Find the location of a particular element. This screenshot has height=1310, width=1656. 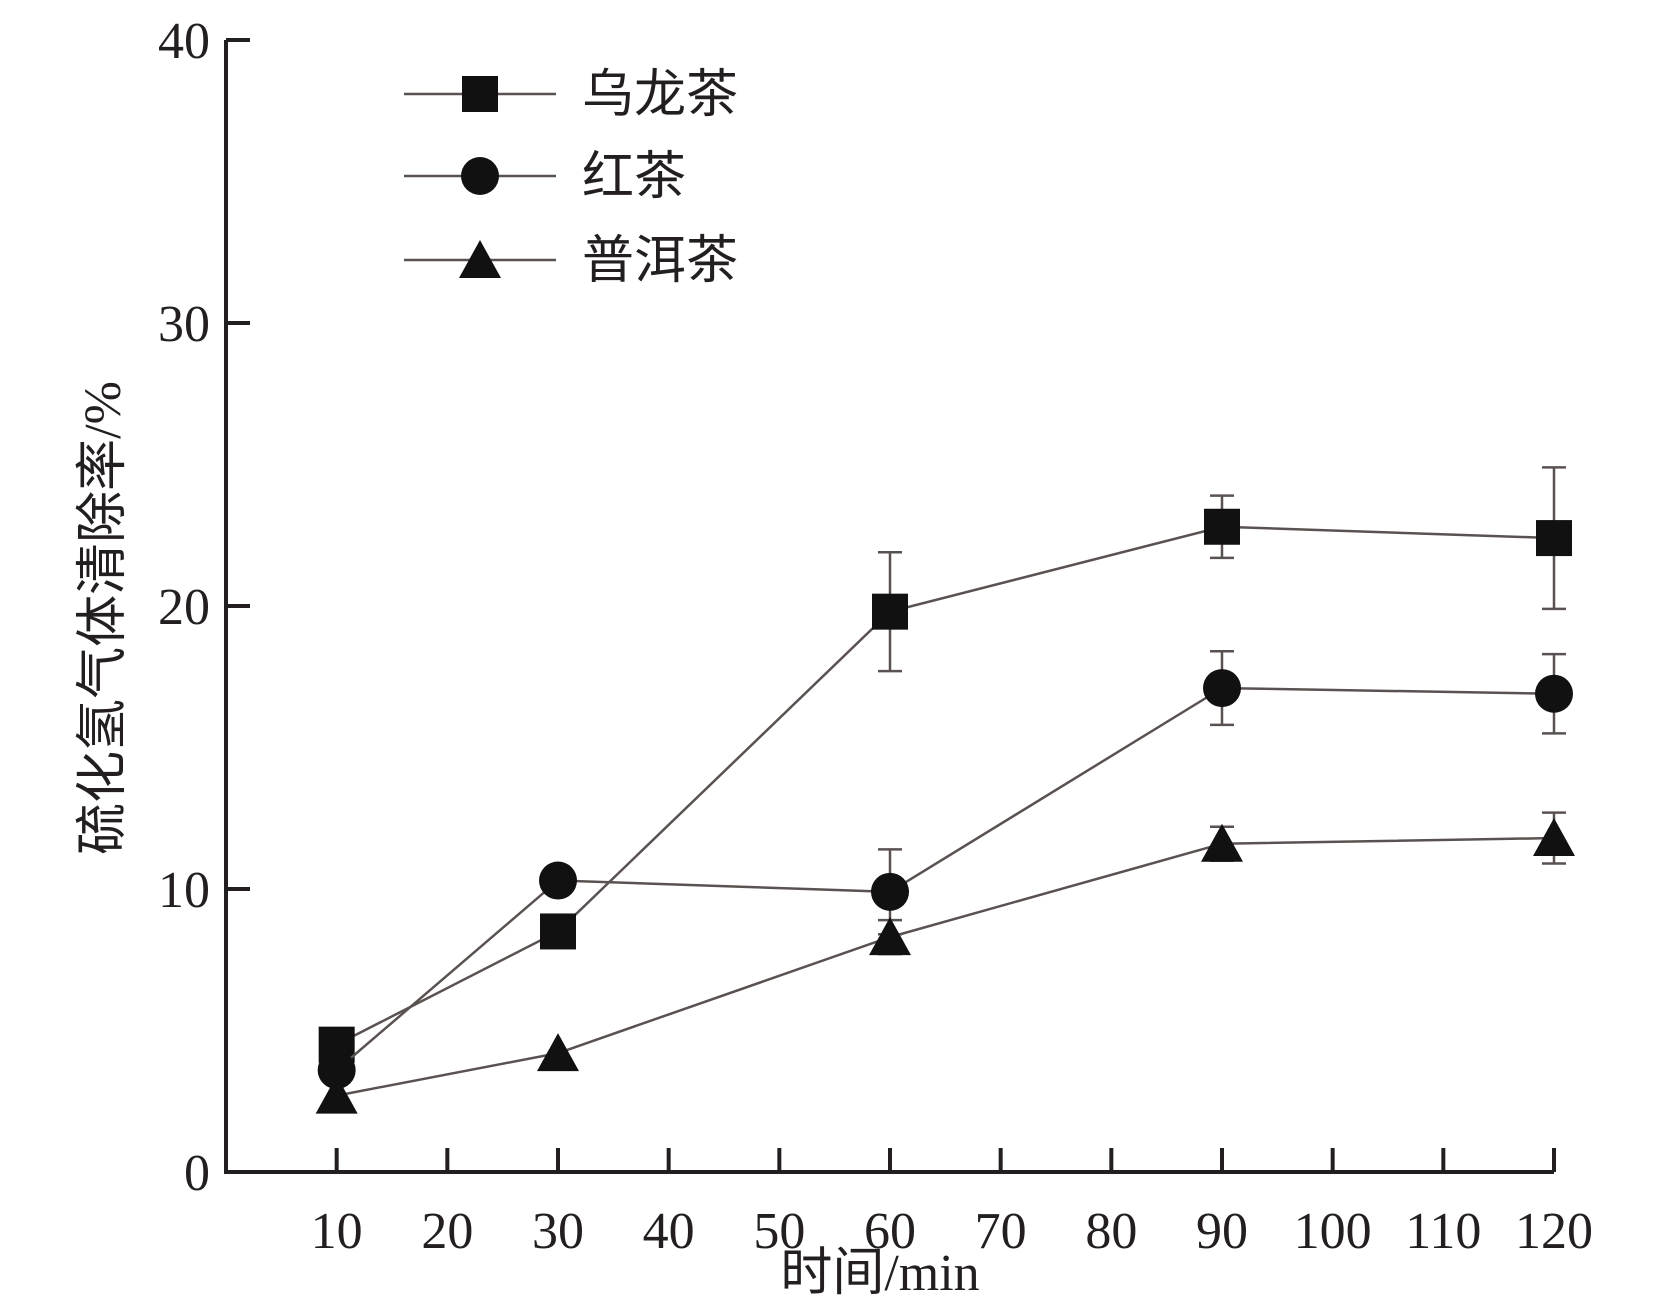

y-axis-title: 硫化氢气体清除率/% is located at coordinates (103, 618).